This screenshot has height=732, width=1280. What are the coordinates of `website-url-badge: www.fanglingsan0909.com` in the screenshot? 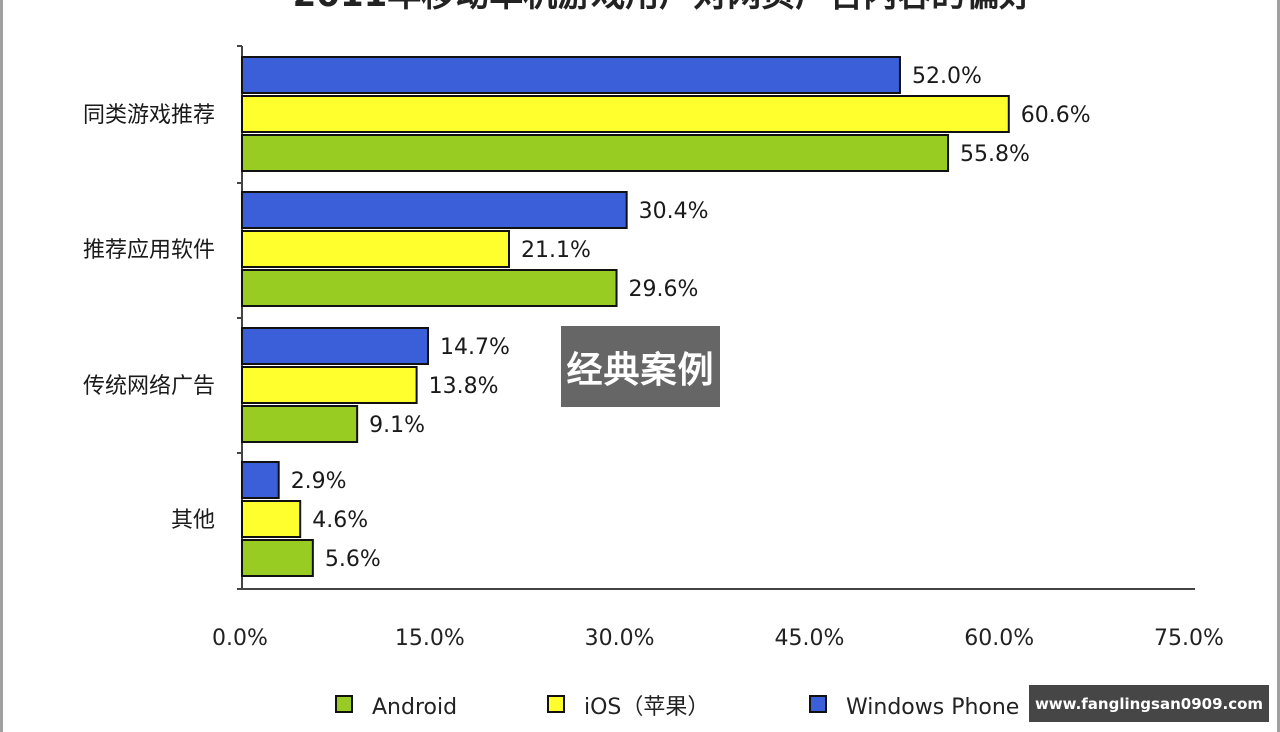 It's located at (1149, 703).